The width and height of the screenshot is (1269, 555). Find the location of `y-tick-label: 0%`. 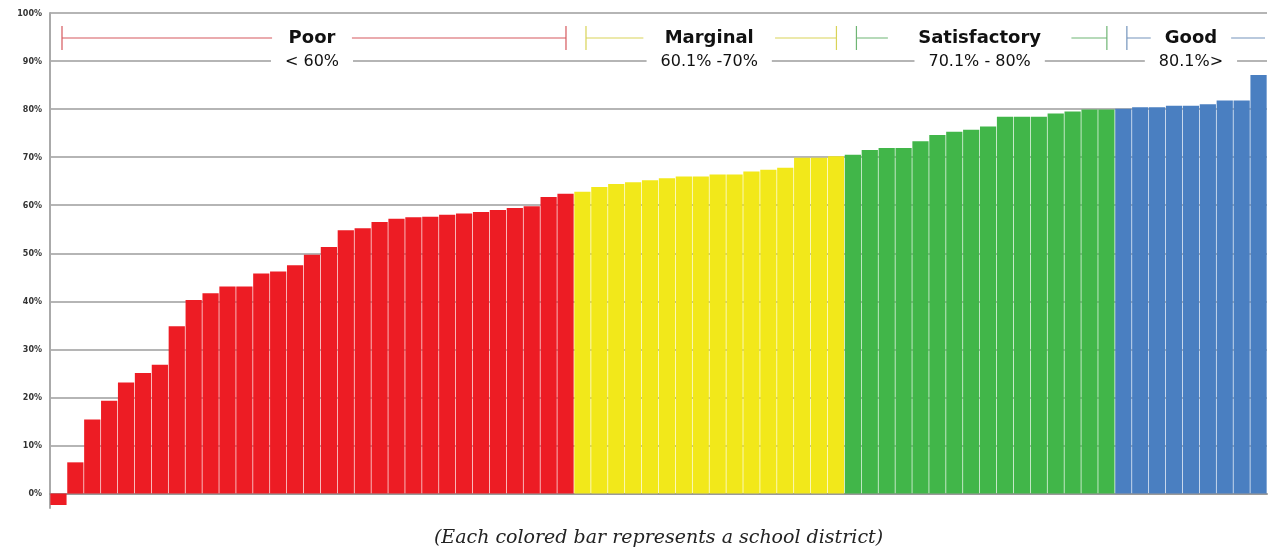

y-tick-label: 0% is located at coordinates (35, 494).